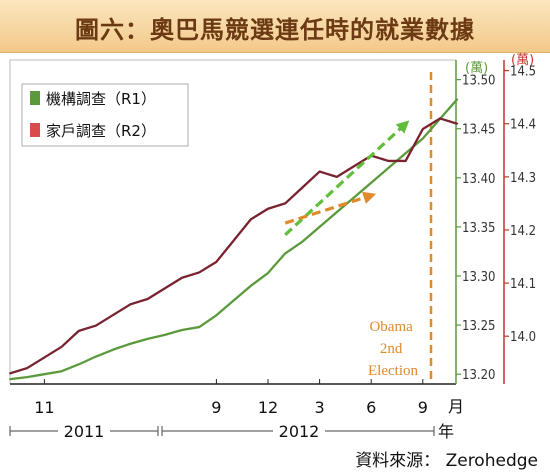  Describe the element at coordinates (523, 72) in the screenshot. I see `y2-tick-label-6: 14.5` at that location.